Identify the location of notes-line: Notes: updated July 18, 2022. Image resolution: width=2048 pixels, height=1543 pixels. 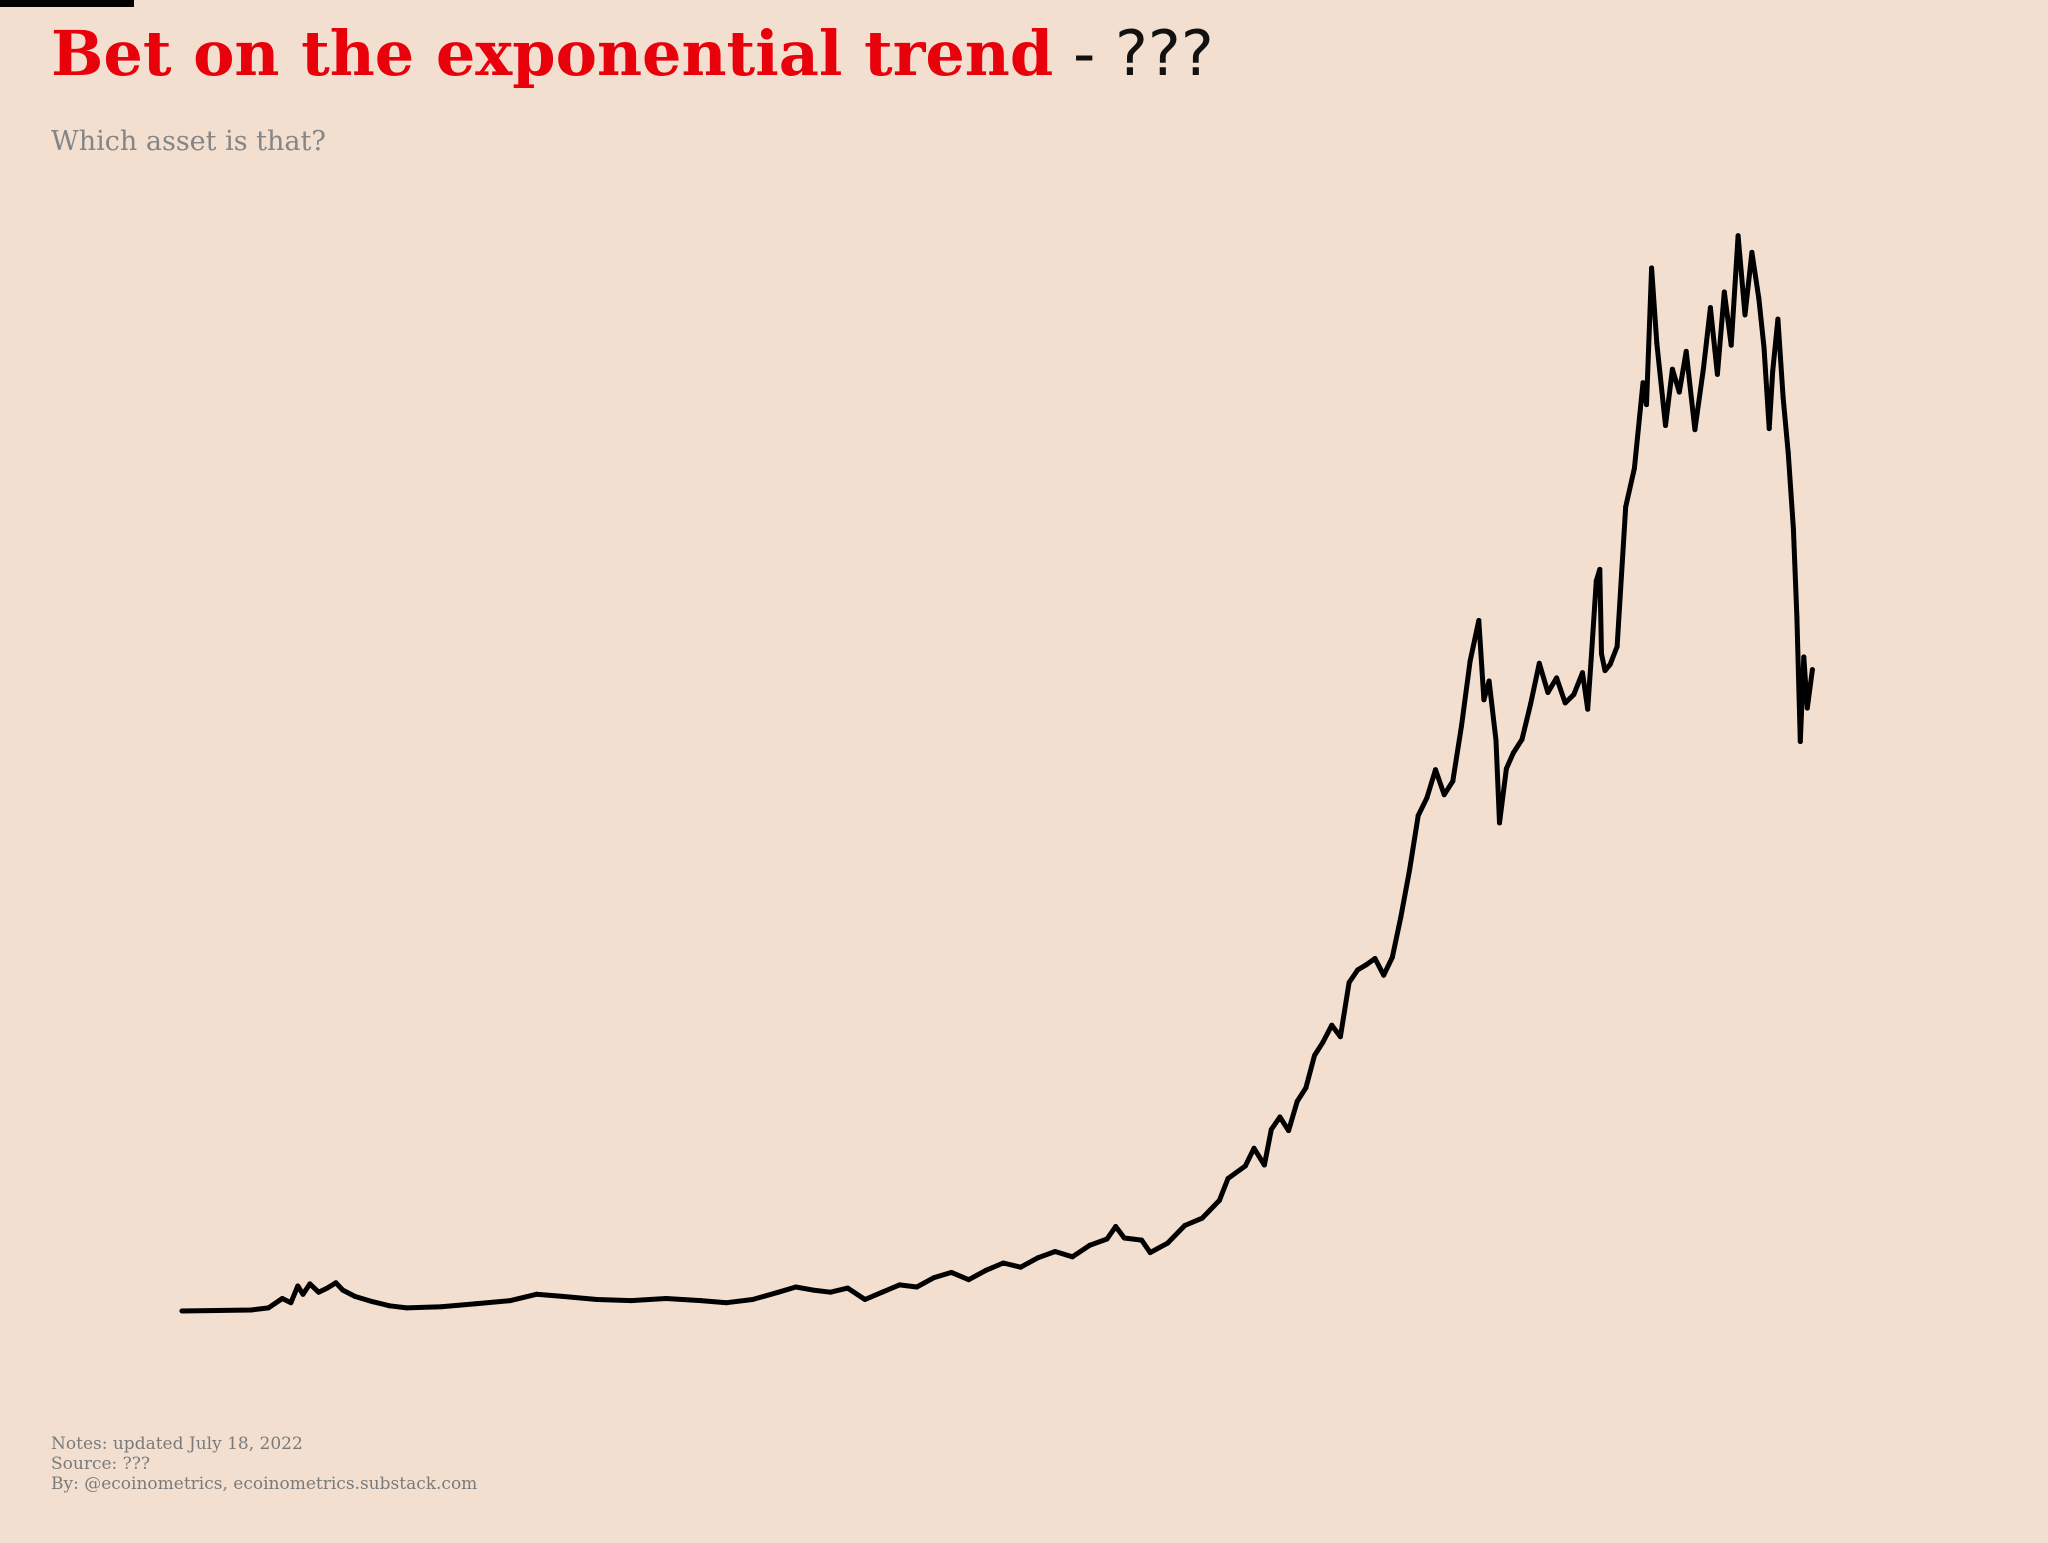
(177, 1444).